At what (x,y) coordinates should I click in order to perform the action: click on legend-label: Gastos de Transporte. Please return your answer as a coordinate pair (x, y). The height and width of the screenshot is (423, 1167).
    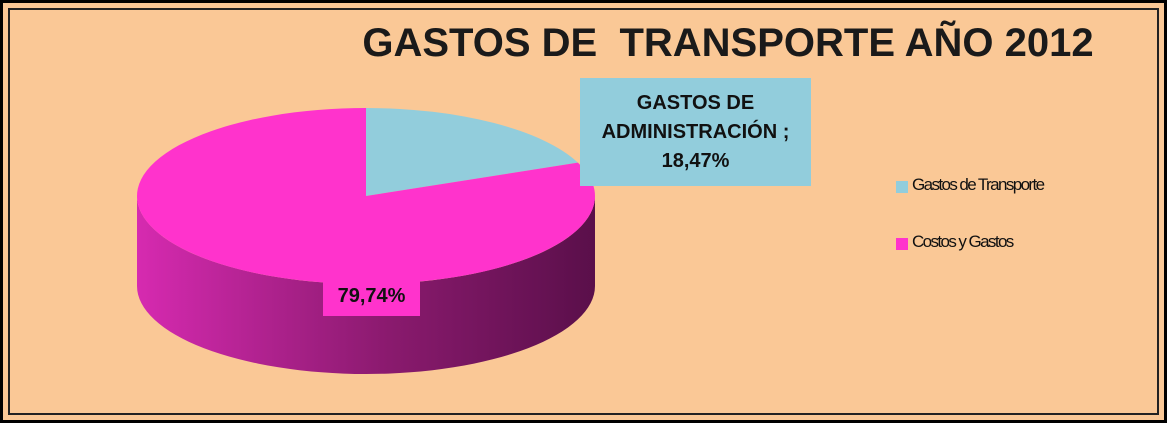
    Looking at the image, I should click on (978, 184).